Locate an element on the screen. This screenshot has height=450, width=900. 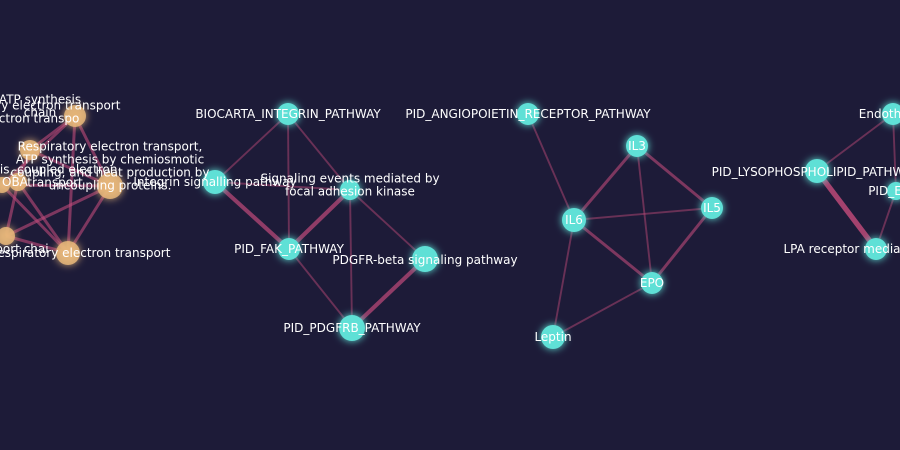
edge-resp_coupled-etc is located at coordinates (58, 211).